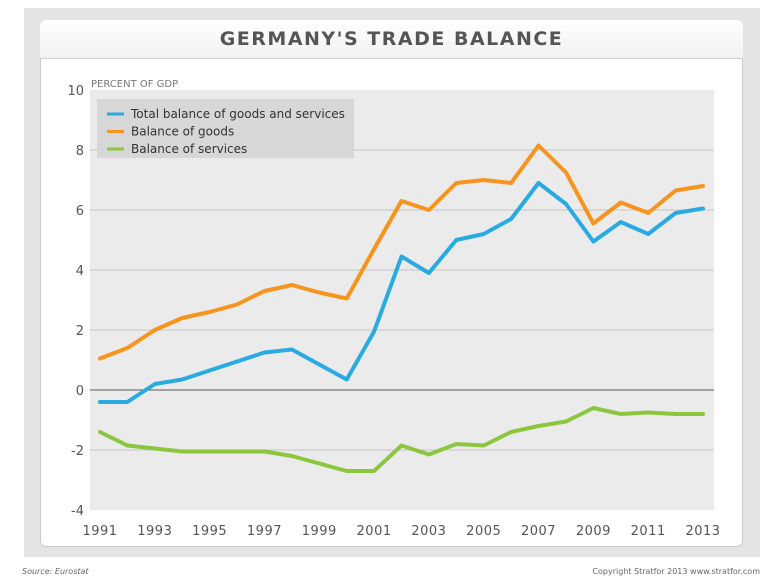 The image size is (784, 578). Describe the element at coordinates (648, 531) in the screenshot. I see `x-tick-label: 2011` at that location.